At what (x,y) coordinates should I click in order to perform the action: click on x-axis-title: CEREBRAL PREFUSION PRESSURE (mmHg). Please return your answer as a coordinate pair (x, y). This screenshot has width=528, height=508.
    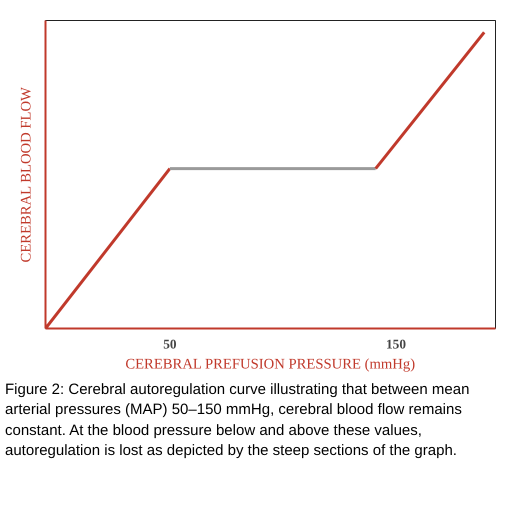
    Looking at the image, I should click on (270, 364).